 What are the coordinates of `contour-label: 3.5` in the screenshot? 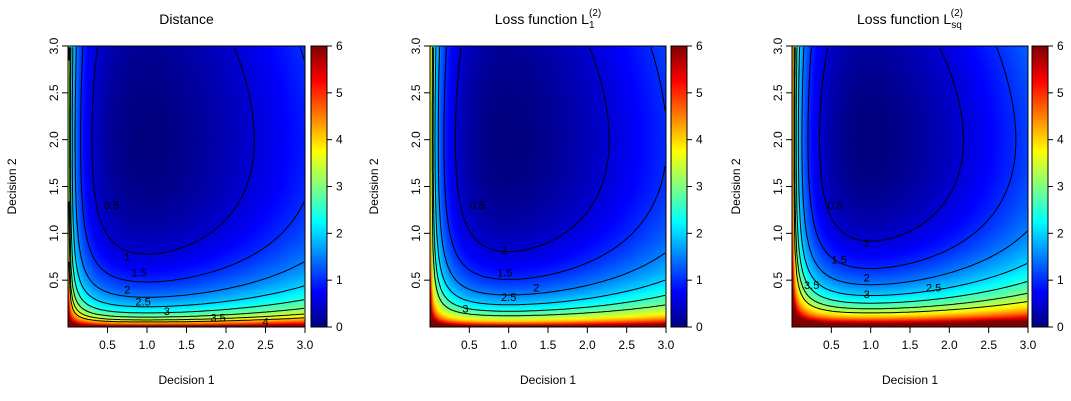 It's located at (217, 319).